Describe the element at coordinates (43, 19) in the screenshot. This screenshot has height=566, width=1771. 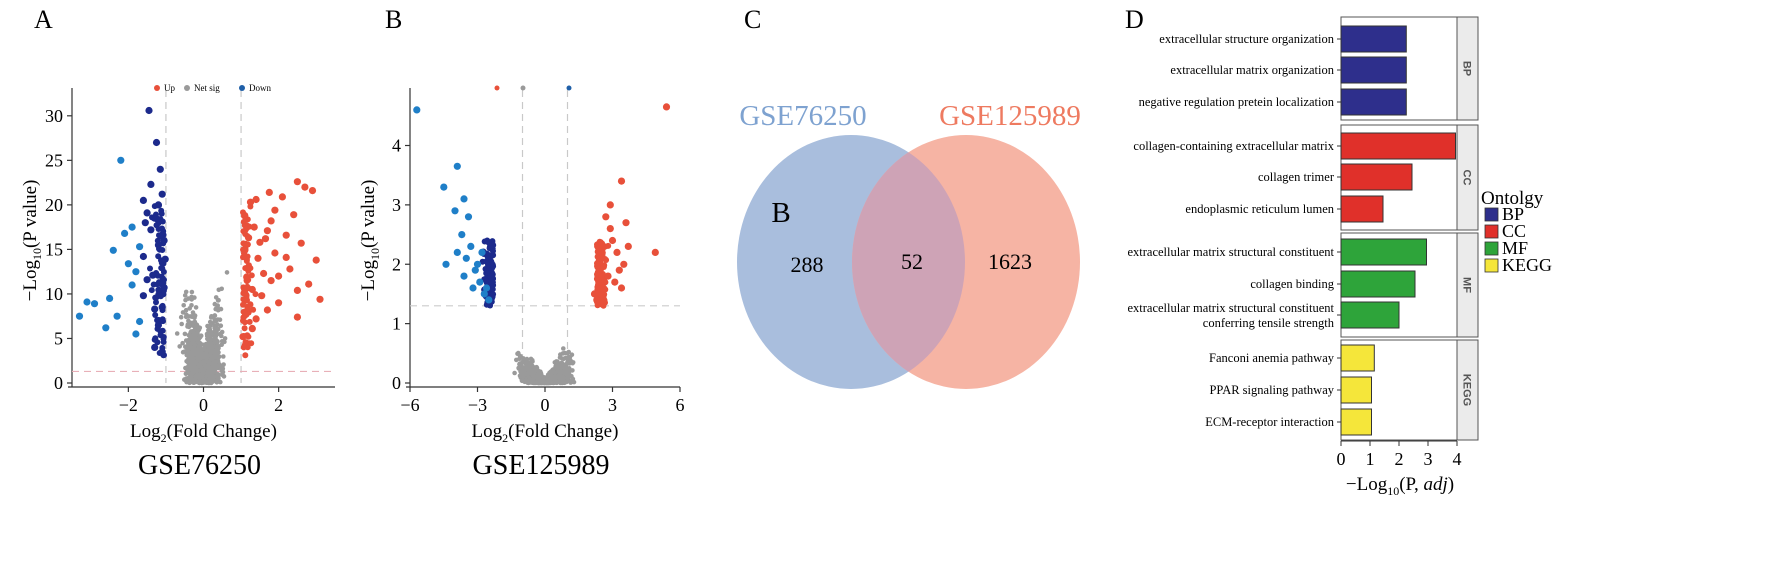
I see `panel-letter-a: A` at that location.